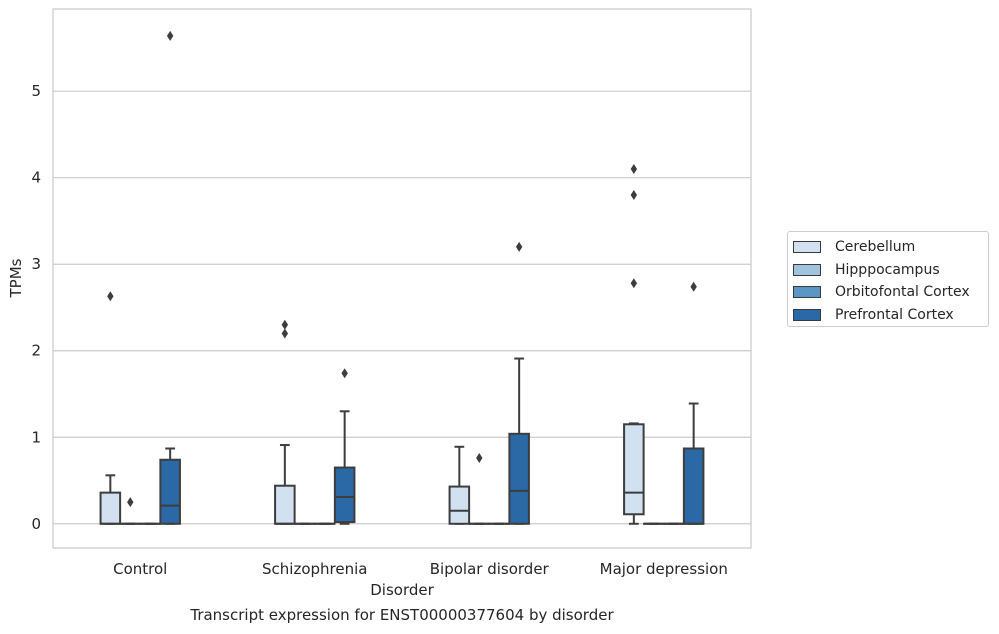 This screenshot has width=999, height=634. I want to click on y-tick-label: 5, so click(36, 91).